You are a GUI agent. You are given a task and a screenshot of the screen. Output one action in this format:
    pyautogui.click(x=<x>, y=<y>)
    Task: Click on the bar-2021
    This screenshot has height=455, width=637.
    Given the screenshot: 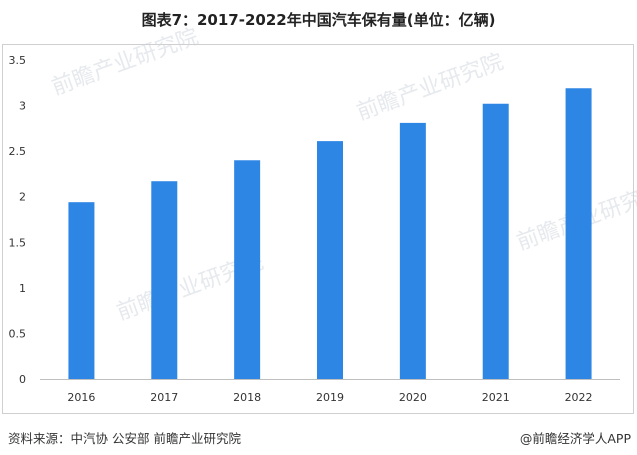 What is the action you would take?
    pyautogui.click(x=495, y=241)
    